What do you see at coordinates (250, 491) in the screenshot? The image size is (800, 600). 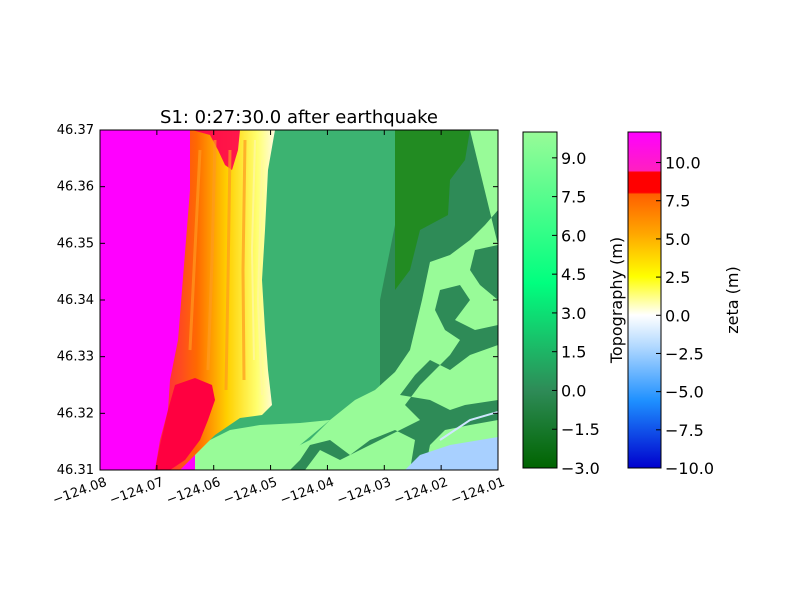 I see `x-tick-label: −124.05` at bounding box center [250, 491].